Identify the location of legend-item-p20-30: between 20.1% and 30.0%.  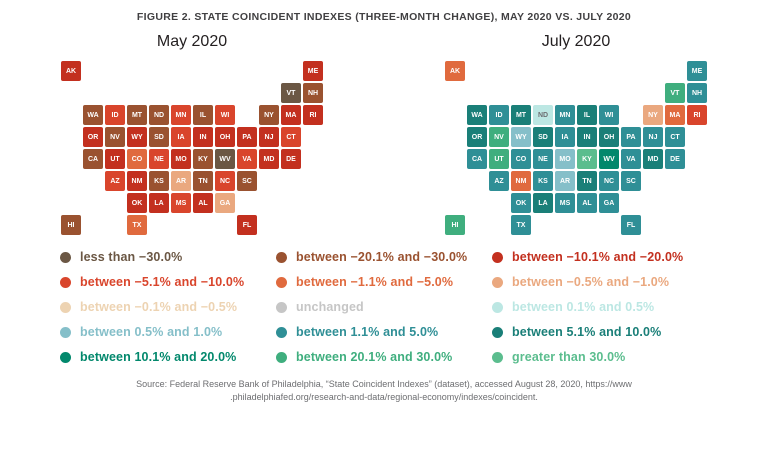
(384, 357).